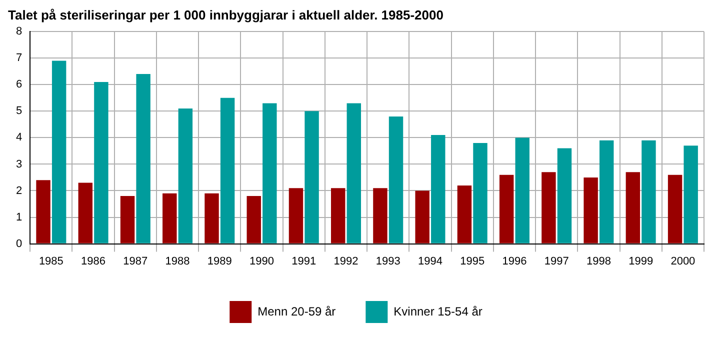  Describe the element at coordinates (226, 14) in the screenshot. I see `chart-title: Talet på steriliseringar per 1 000 innbyggjarar i aktuell alder. 1985-2000` at that location.